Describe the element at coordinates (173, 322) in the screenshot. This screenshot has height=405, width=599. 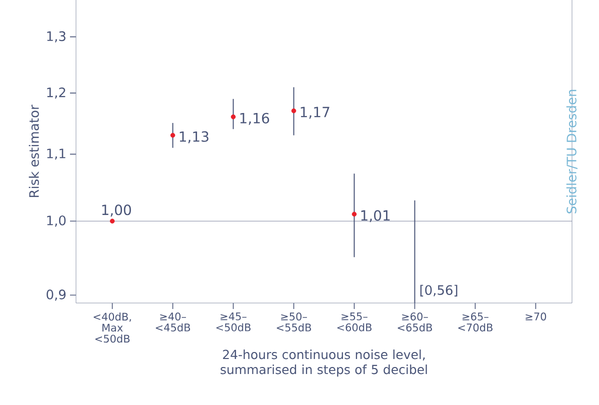
I see `x-tick-label: ≥40–<45dB` at that location.